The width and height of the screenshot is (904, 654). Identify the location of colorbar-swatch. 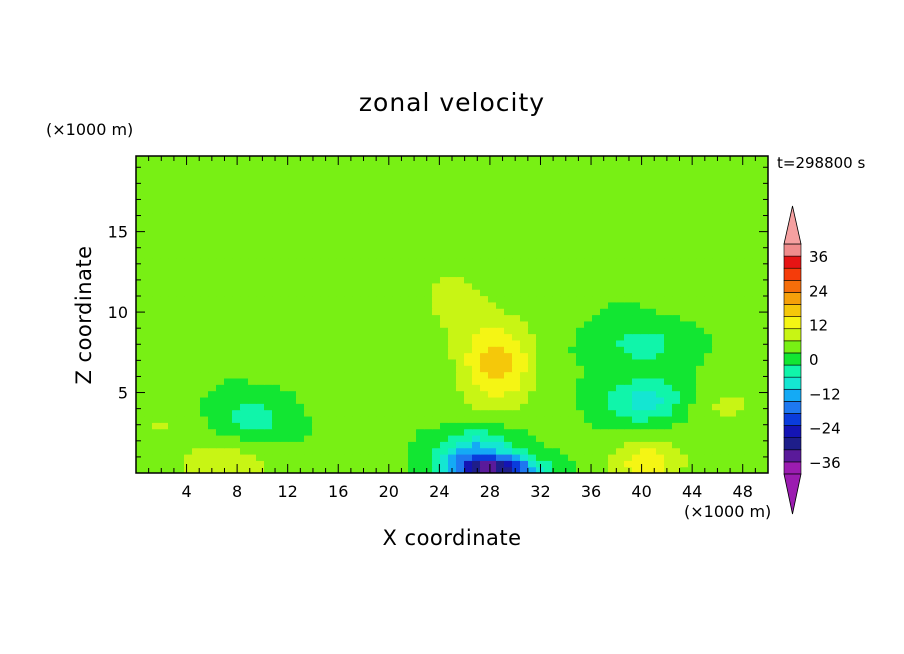
(792, 274).